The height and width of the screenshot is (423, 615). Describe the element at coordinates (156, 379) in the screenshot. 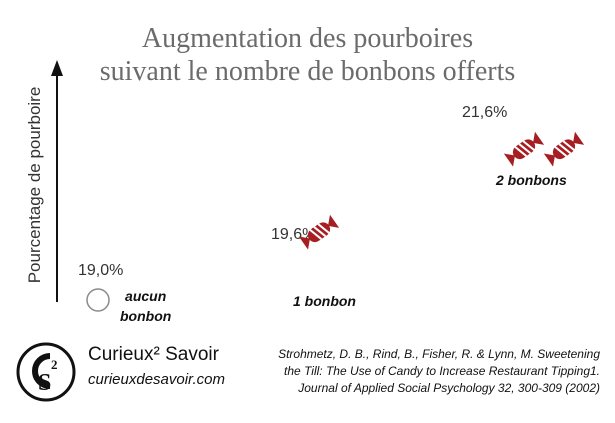

I see `brand-url: curieuxdesavoir.com` at that location.